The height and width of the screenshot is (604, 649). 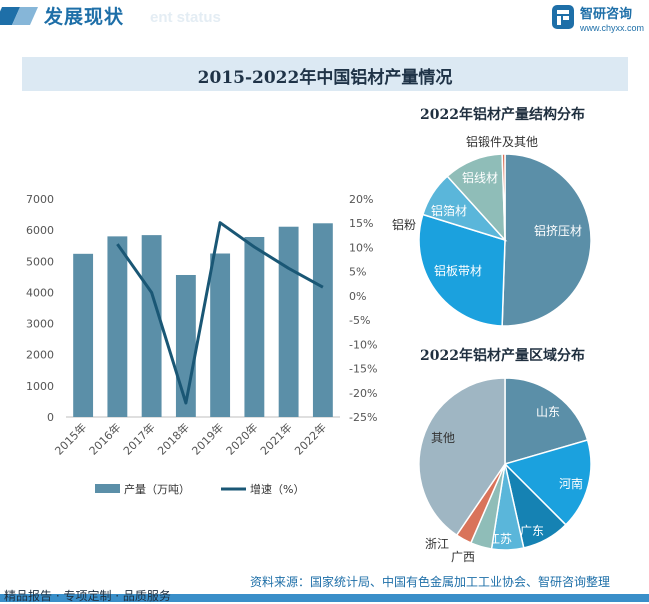 What do you see at coordinates (157, 489) in the screenshot?
I see `legend-label-output: 产量（万吨）` at bounding box center [157, 489].